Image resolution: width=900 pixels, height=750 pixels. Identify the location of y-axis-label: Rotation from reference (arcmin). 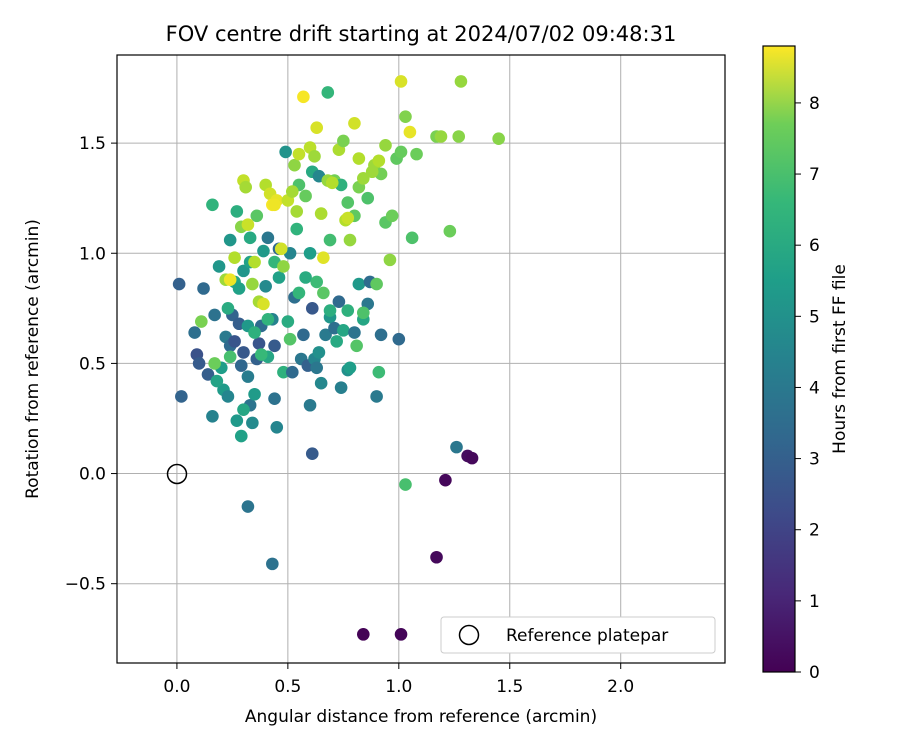
(33, 359).